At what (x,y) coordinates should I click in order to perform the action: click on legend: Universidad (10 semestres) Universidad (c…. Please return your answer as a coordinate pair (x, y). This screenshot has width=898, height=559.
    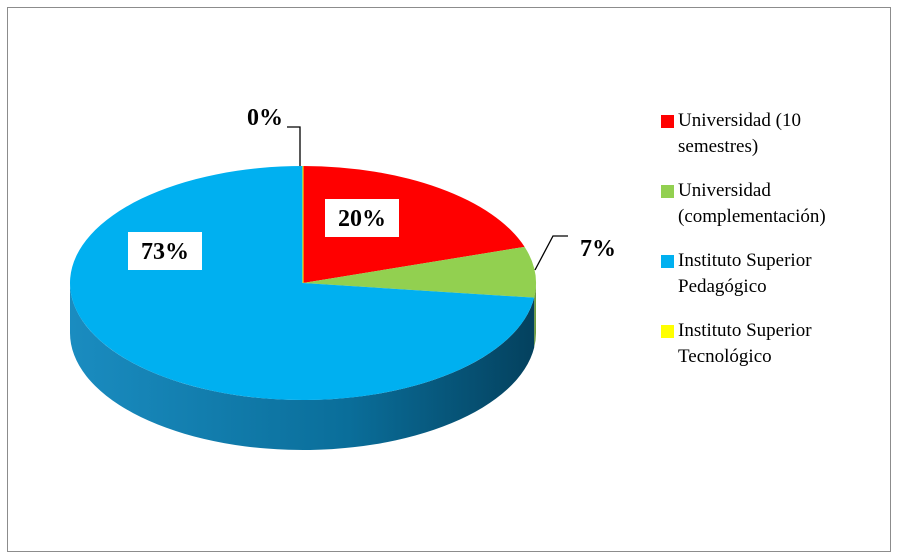
    Looking at the image, I should click on (777, 248).